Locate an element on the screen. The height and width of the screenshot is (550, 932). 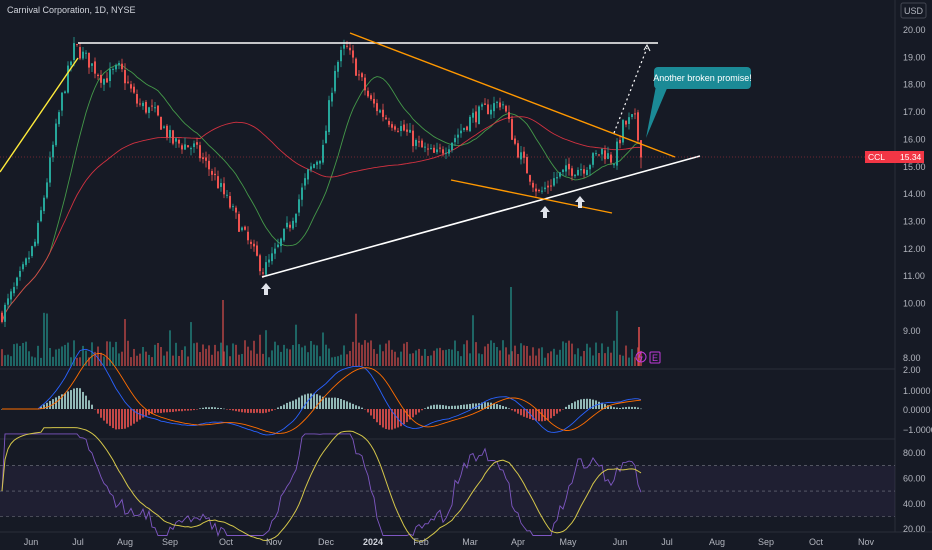
time-tick-label: Sep is located at coordinates (170, 542).